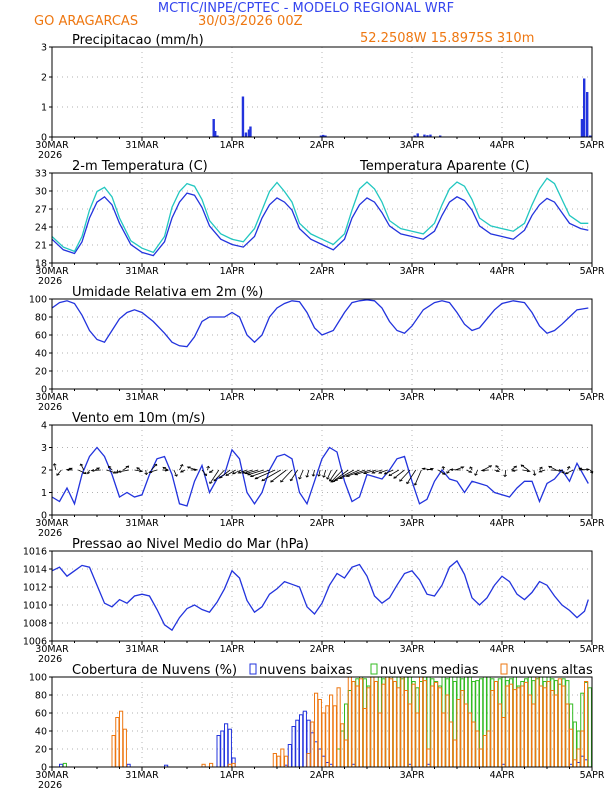  What do you see at coordinates (41, 372) in the screenshot?
I see `rh-ytick-label: 20` at bounding box center [41, 372].